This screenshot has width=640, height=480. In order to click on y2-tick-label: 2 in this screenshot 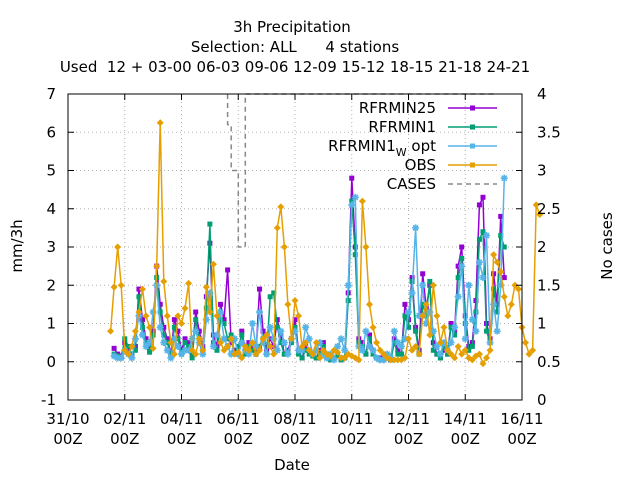, I will do `click(542, 247)`.